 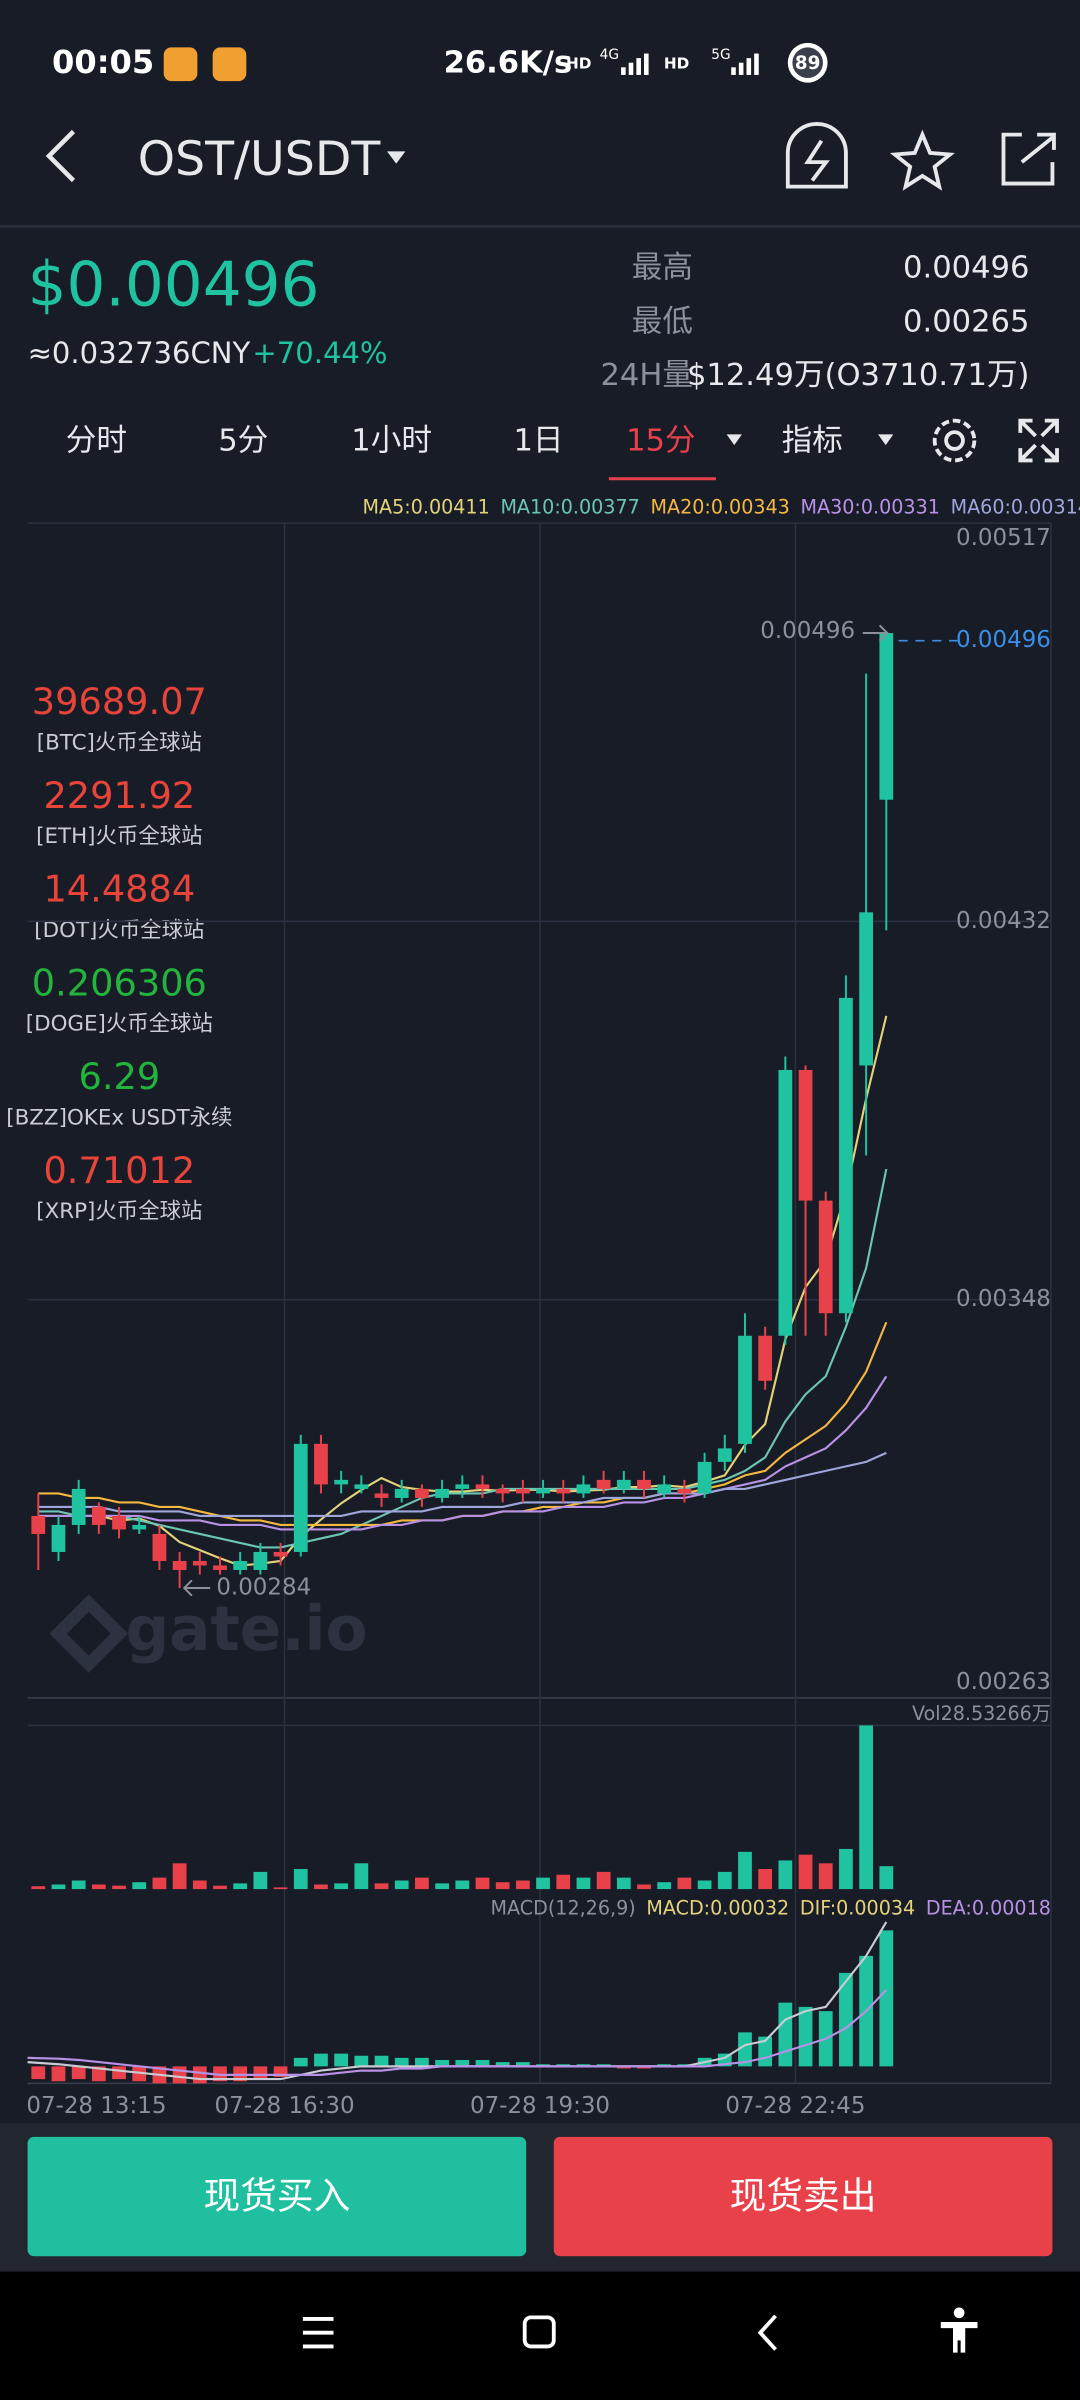 I want to click on pair-title: OST/USDT, so click(x=260, y=159).